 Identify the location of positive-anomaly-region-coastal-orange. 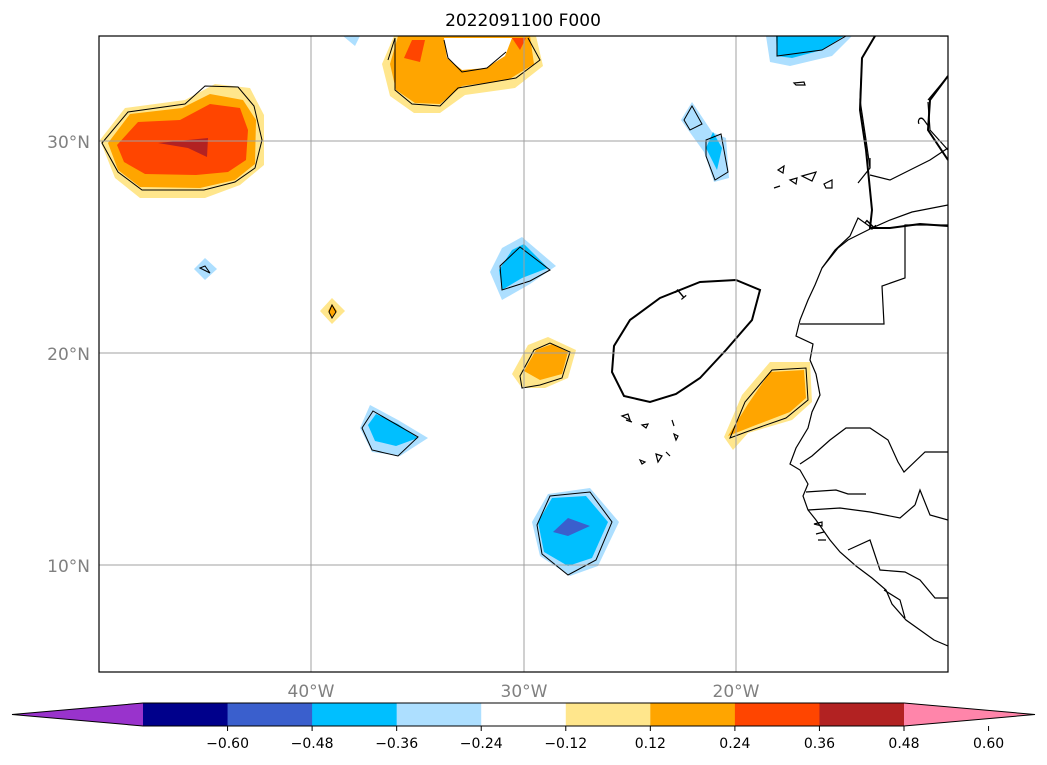
(767, 403).